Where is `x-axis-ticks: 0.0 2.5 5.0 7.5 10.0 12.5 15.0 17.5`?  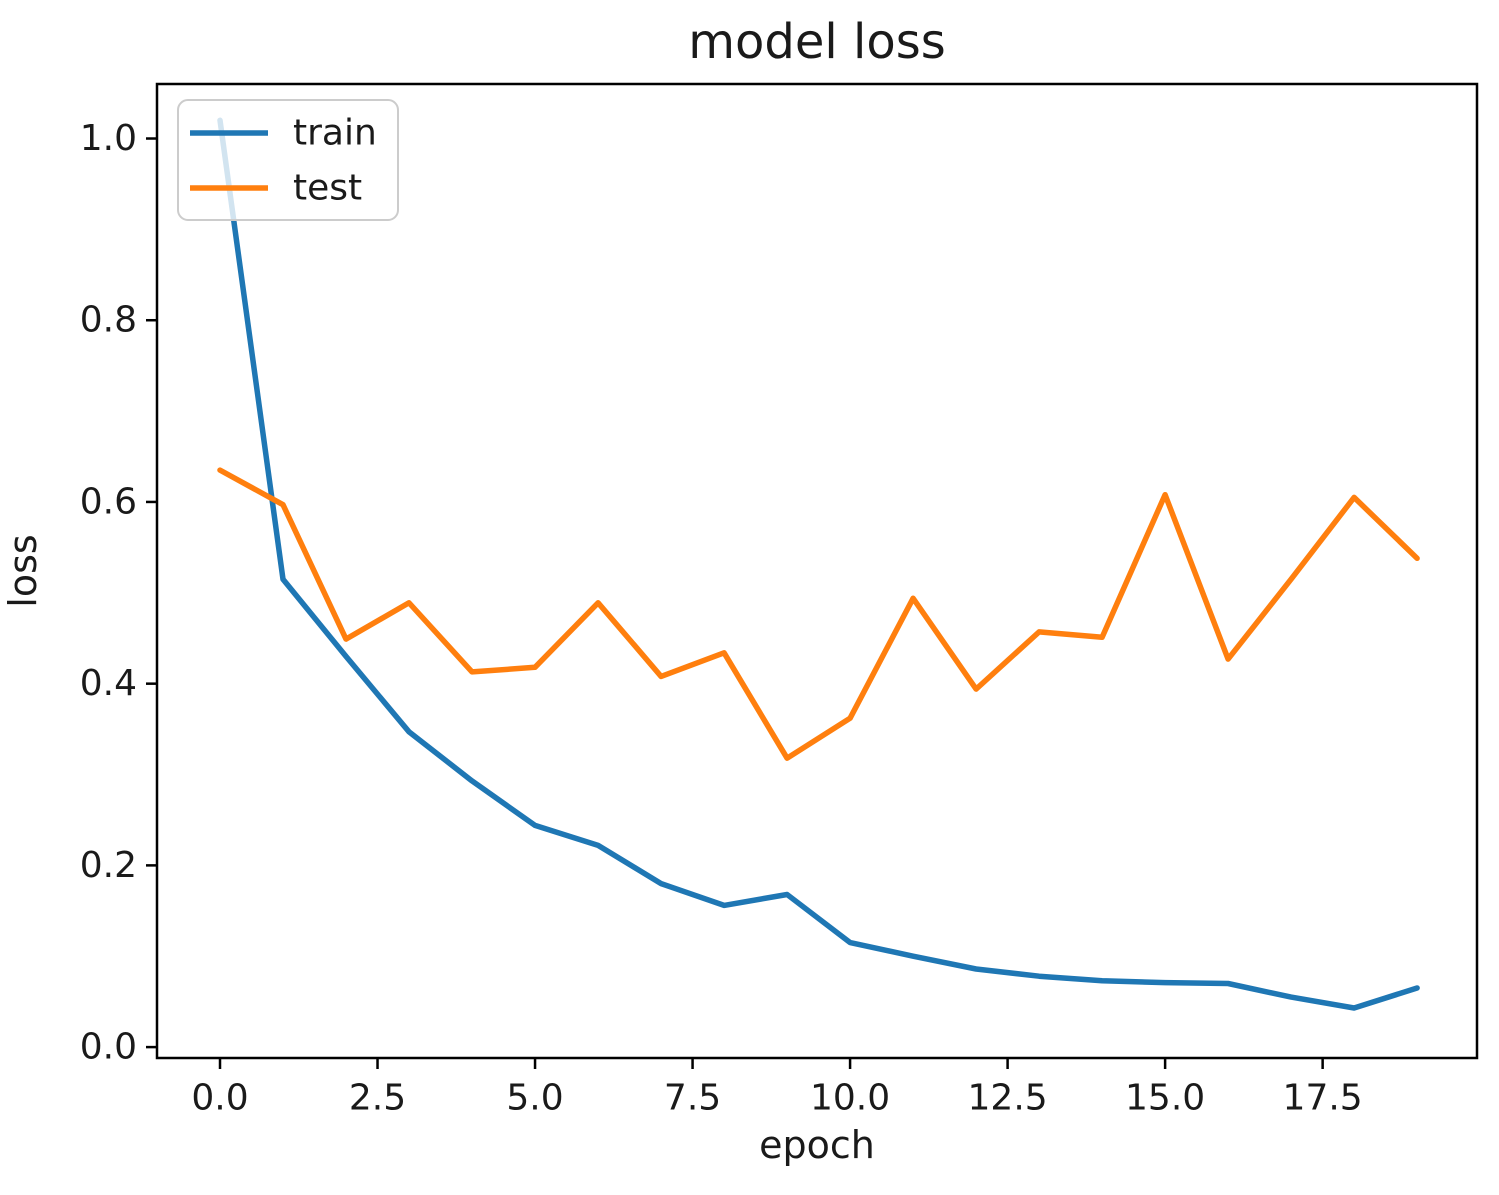
x-axis-ticks: 0.0 2.5 5.0 7.5 10.0 12.5 15.0 17.5 is located at coordinates (777, 1088).